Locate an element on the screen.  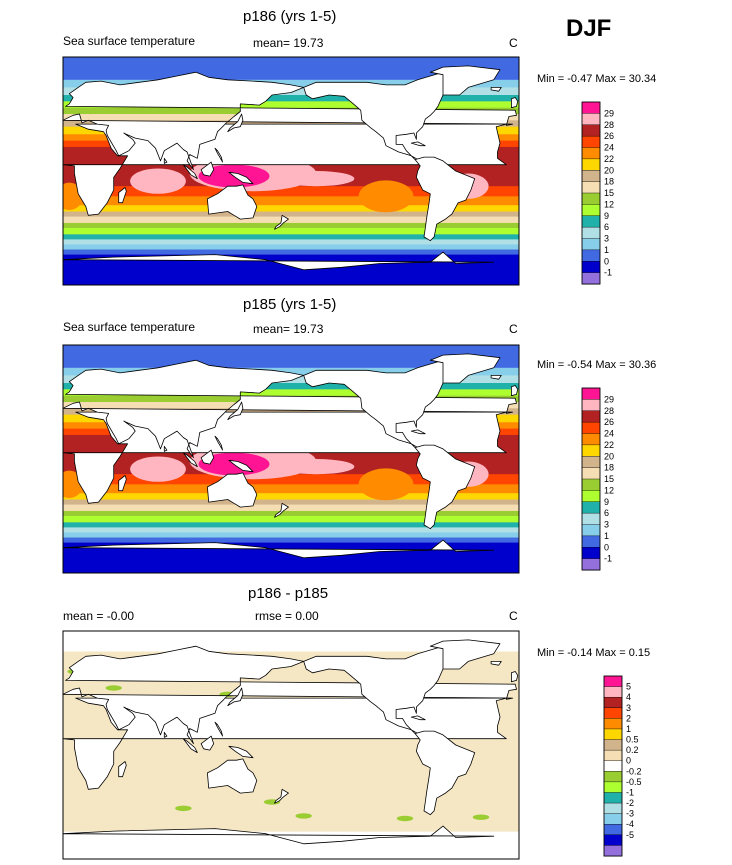
panel-2-min-max: Min = -0.54 Max = 30.36 is located at coordinates (597, 365).